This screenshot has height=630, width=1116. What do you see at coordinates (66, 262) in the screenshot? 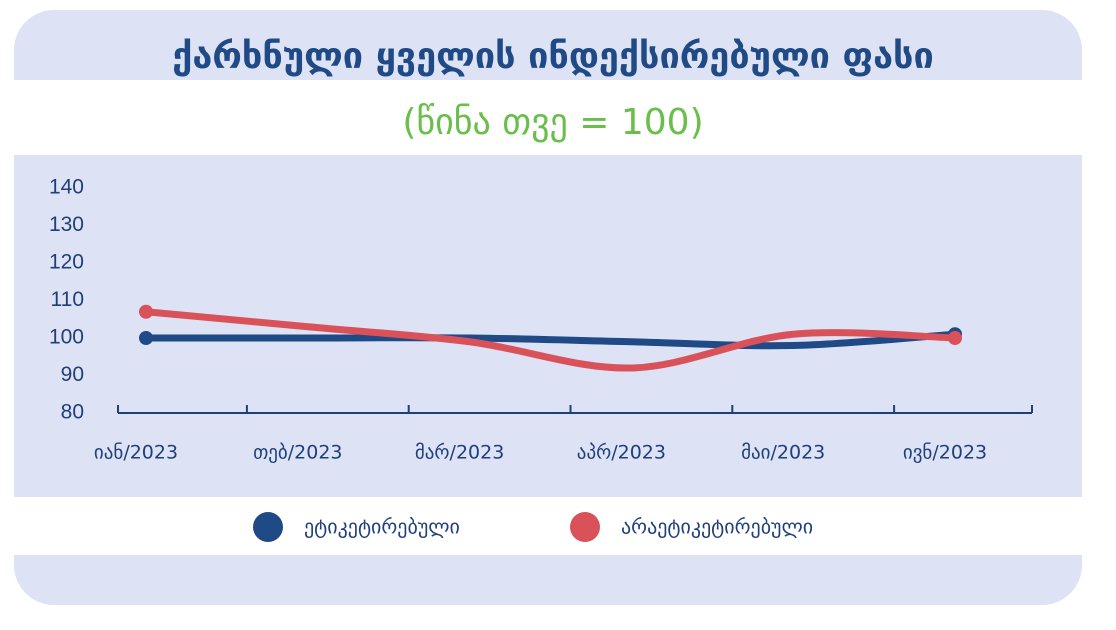
I see `y-tick-label: 120` at bounding box center [66, 262].